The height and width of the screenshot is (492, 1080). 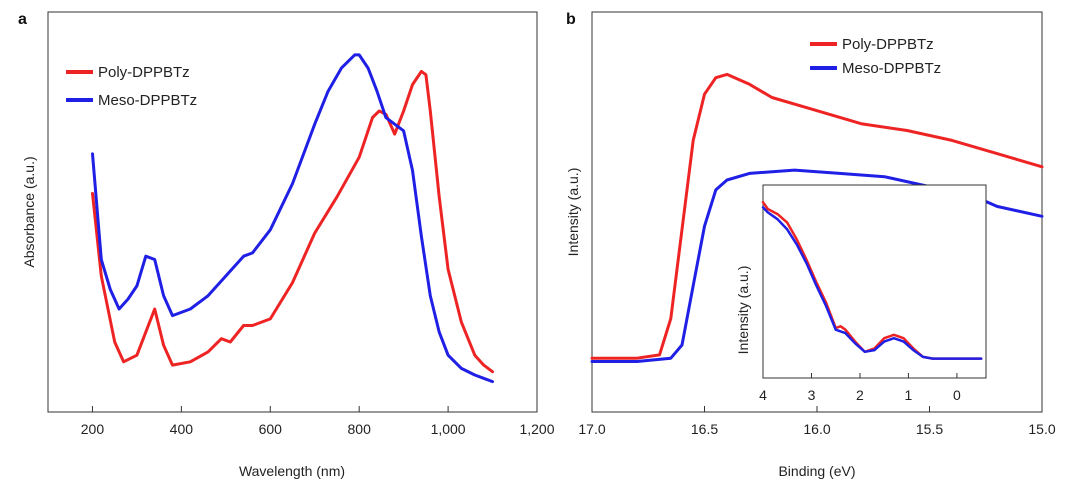 I want to click on legend-b-meso-label: Meso-DPPBTz, so click(x=891, y=68).